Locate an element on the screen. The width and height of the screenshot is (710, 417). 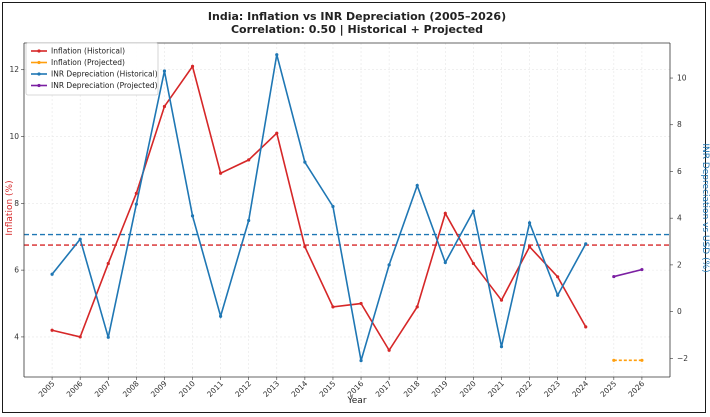
x-tick-label: 2007 is located at coordinates (103, 389).